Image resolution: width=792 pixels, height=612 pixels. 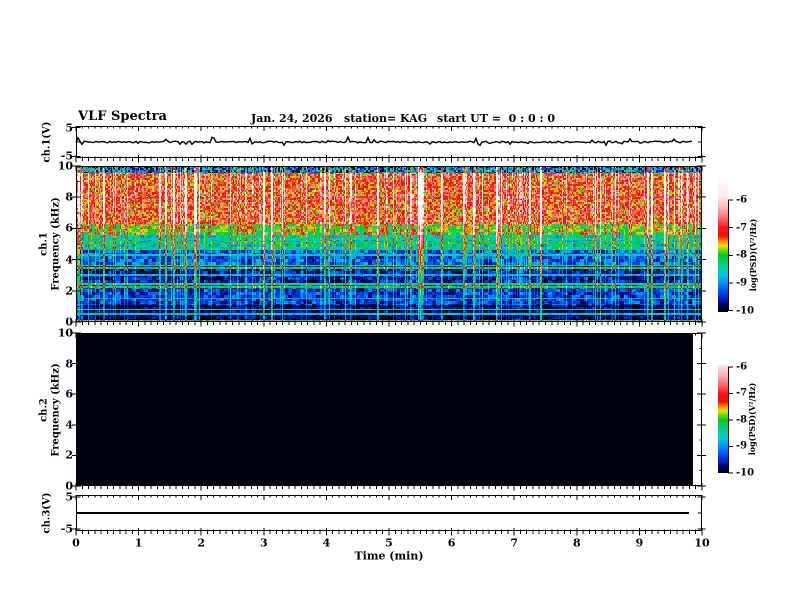 I want to click on colorbar1-gradient, so click(x=723, y=243).